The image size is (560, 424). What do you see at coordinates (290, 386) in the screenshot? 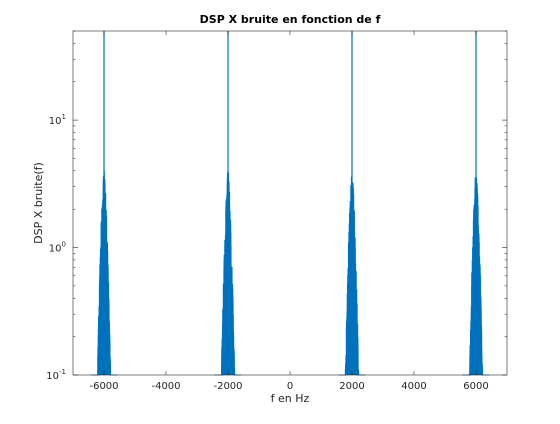
I see `x-tick-label: 0` at bounding box center [290, 386].